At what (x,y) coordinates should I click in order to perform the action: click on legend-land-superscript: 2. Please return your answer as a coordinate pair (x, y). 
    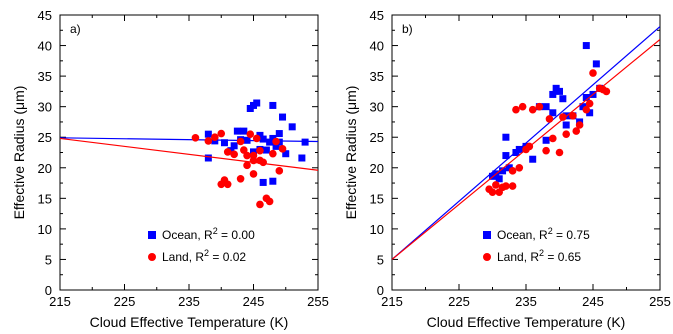
    Looking at the image, I should click on (541, 253).